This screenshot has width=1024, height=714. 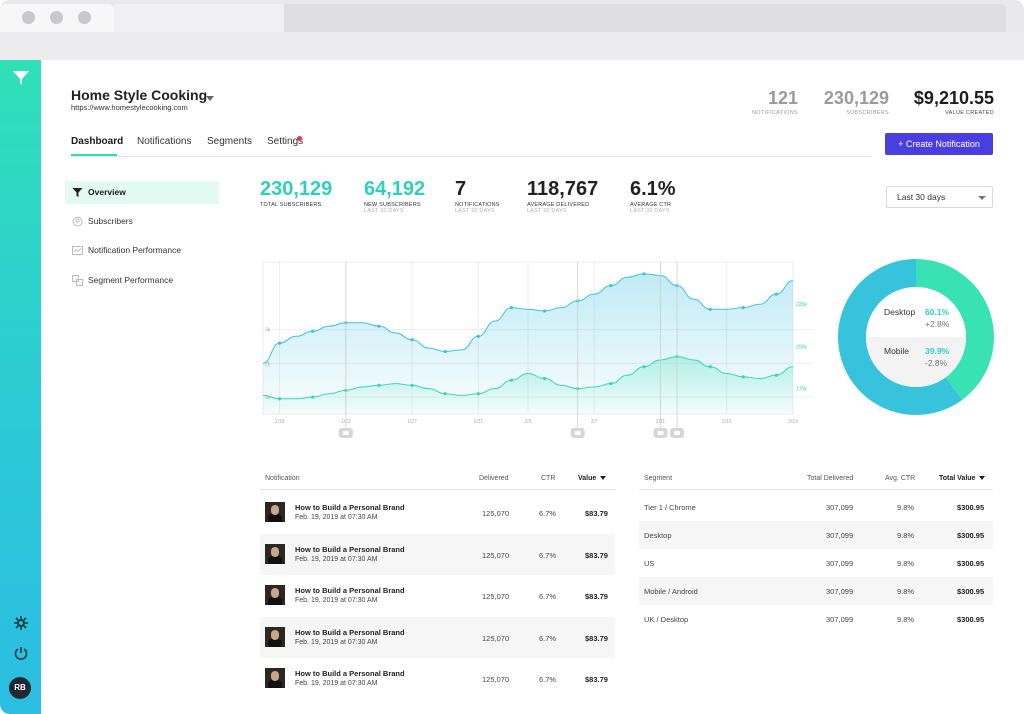 What do you see at coordinates (955, 329) in the screenshot?
I see `donut-slice-mobile` at bounding box center [955, 329].